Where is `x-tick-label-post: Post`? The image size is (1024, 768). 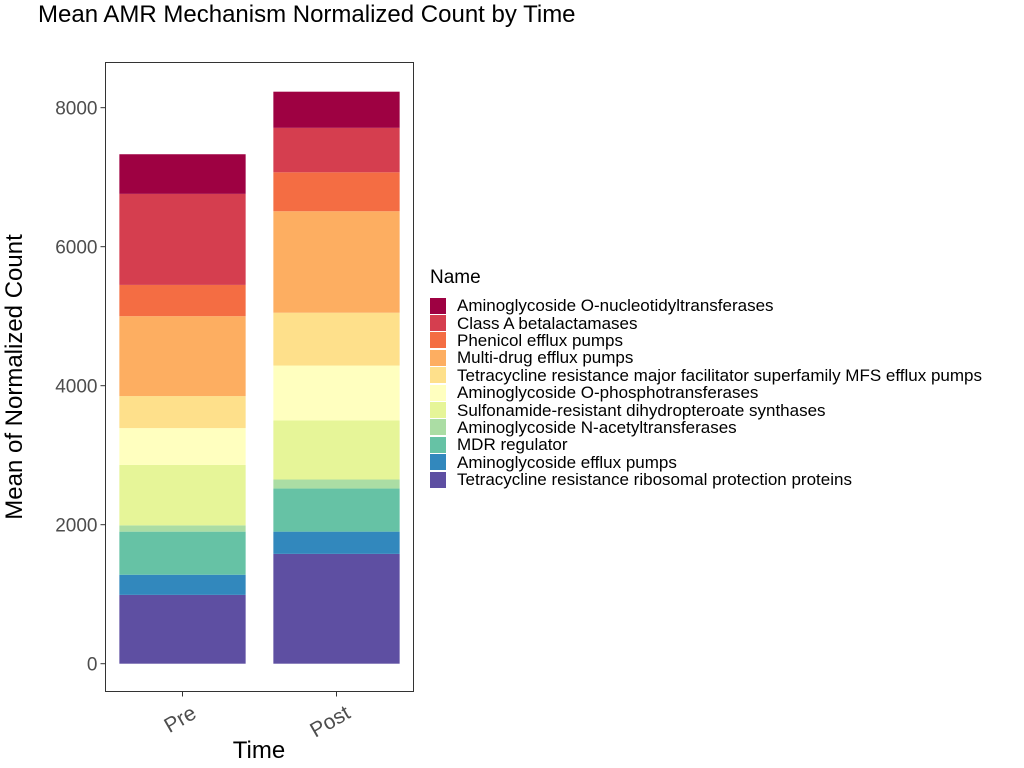
x-tick-label-post: Post is located at coordinates (330, 721).